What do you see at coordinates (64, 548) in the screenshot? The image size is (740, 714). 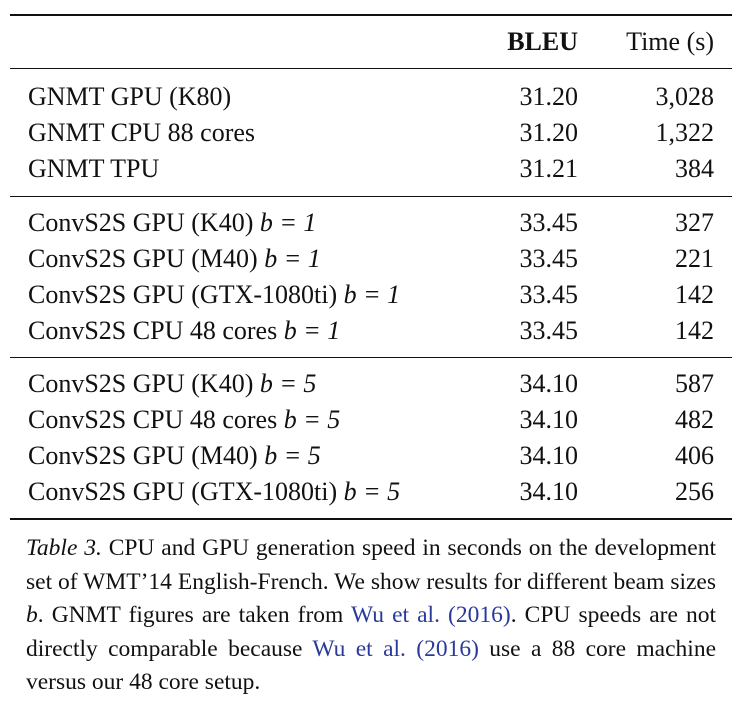 I see `caption-label: Table 3.` at bounding box center [64, 548].